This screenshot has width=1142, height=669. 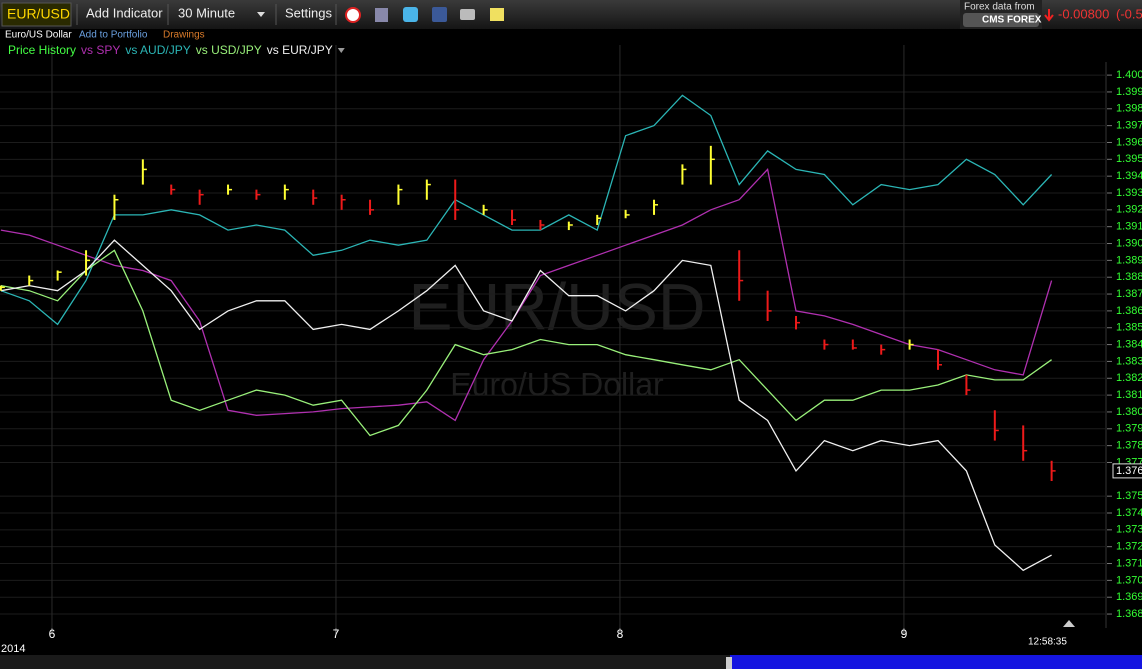 What do you see at coordinates (206, 12) in the screenshot?
I see `interval: 30 Minute` at bounding box center [206, 12].